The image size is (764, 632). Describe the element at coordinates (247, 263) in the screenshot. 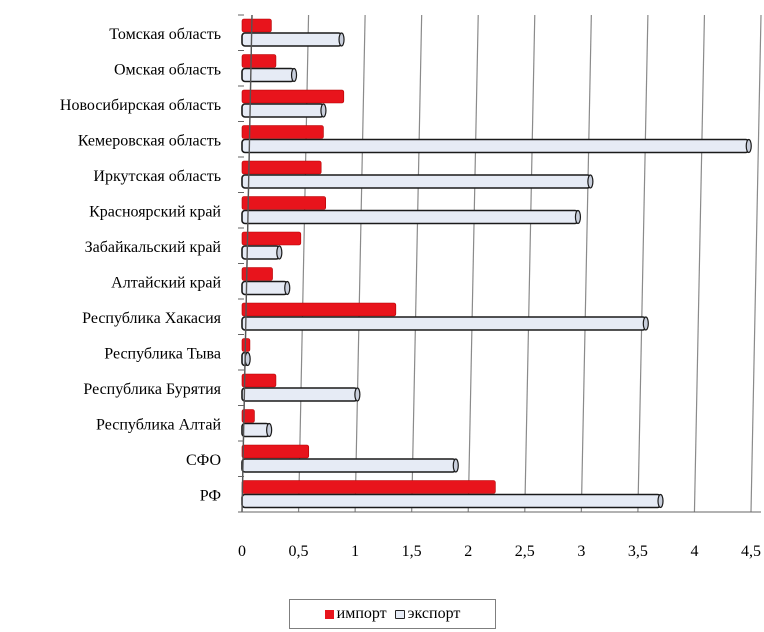

I see `y-axis-line` at that location.